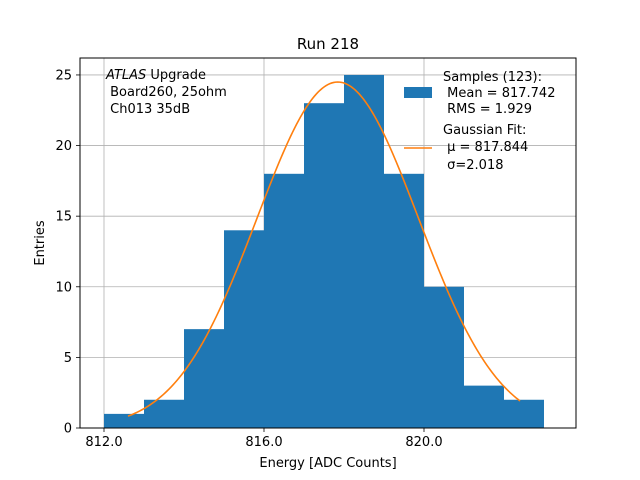 This screenshot has width=640, height=480. What do you see at coordinates (103, 442) in the screenshot?
I see `x-tick-label: 812.0` at bounding box center [103, 442].